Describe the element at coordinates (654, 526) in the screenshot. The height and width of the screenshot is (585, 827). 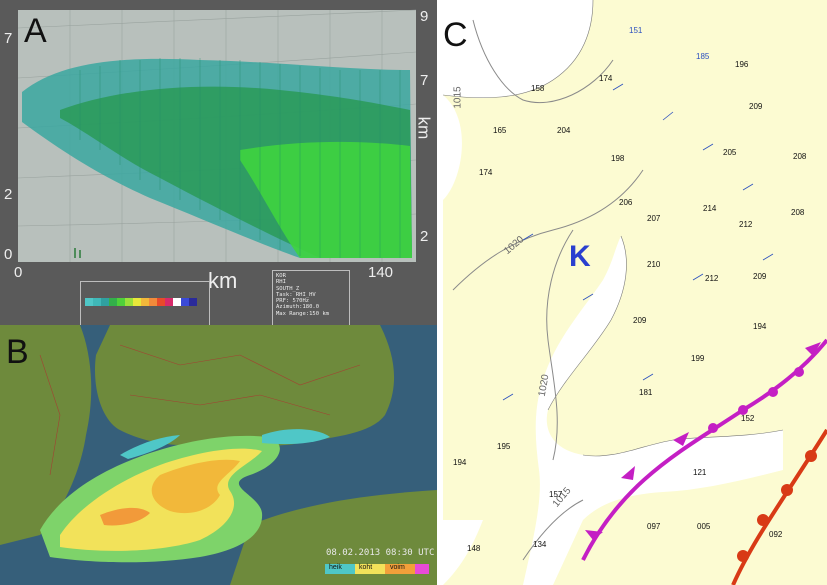
I see `station-plot: 097` at that location.